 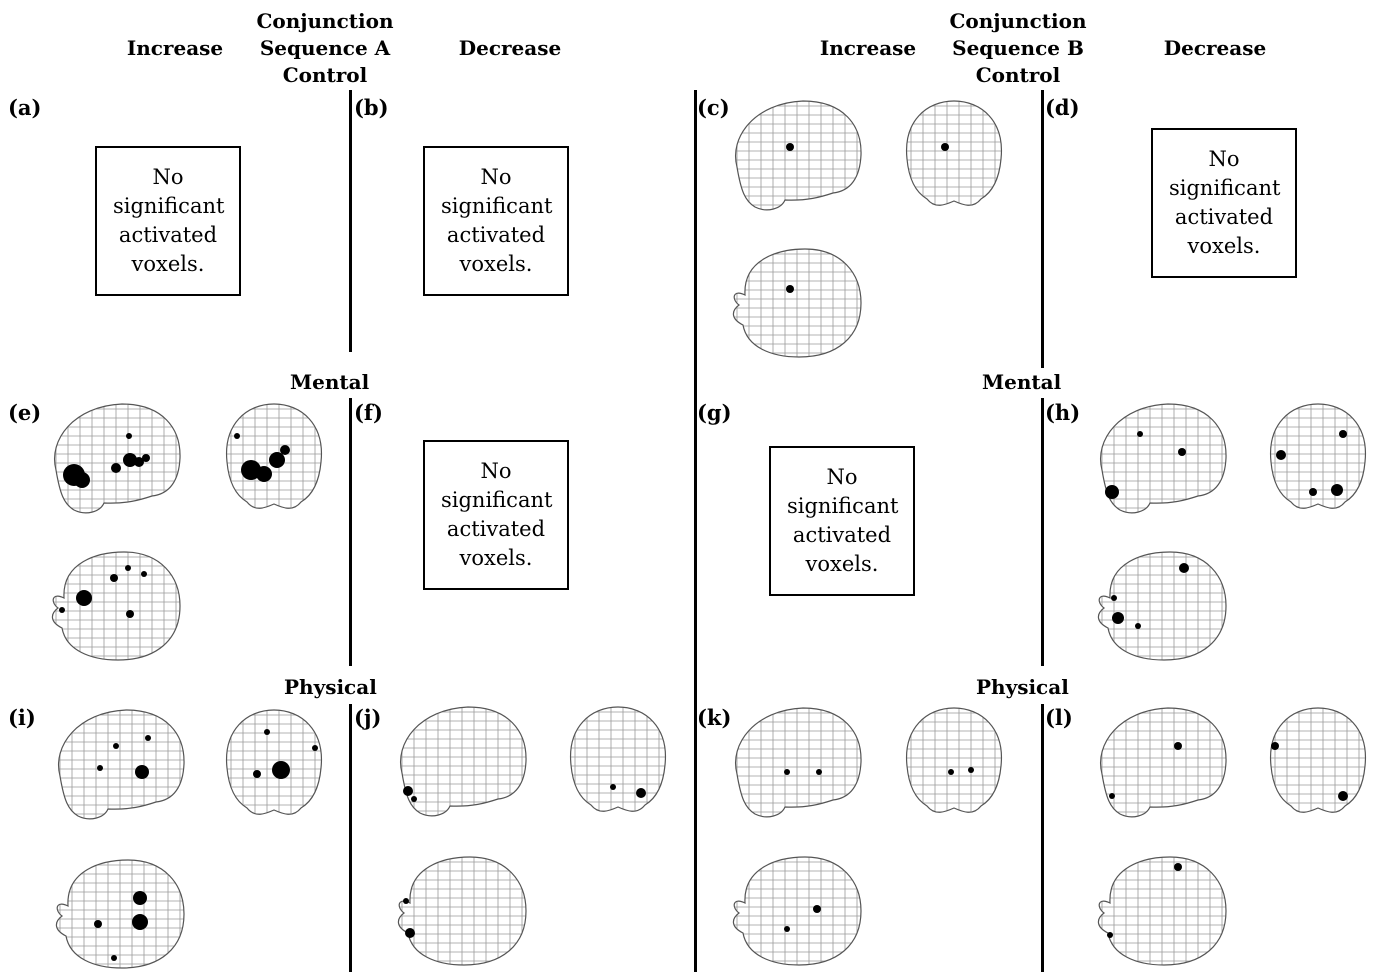 I want to click on panel-label-k: (k), so click(x=714, y=717).